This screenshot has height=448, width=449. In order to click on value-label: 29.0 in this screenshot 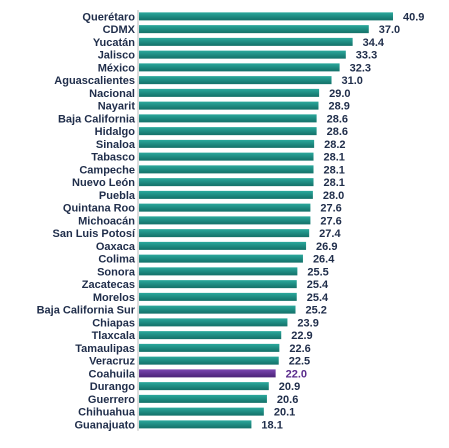, I will do `click(339, 94)`.